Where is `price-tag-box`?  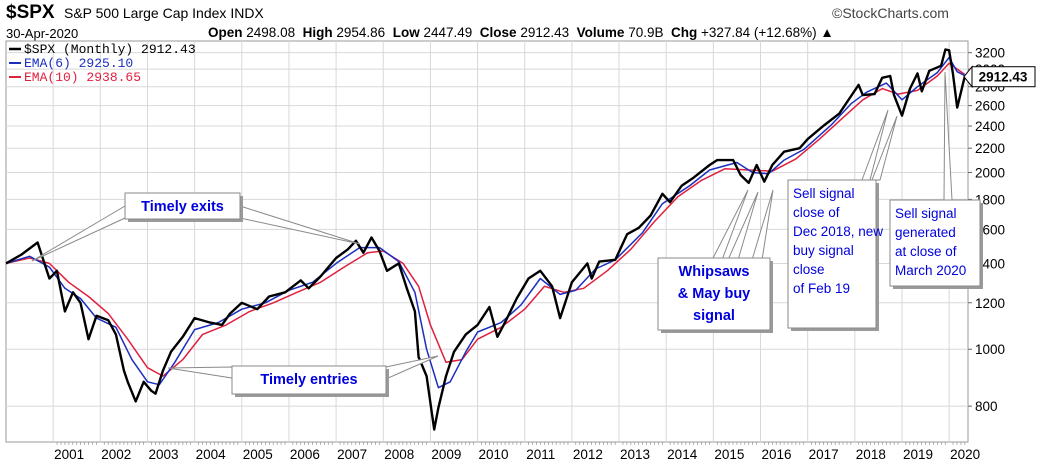
price-tag-box is located at coordinates (1003, 77).